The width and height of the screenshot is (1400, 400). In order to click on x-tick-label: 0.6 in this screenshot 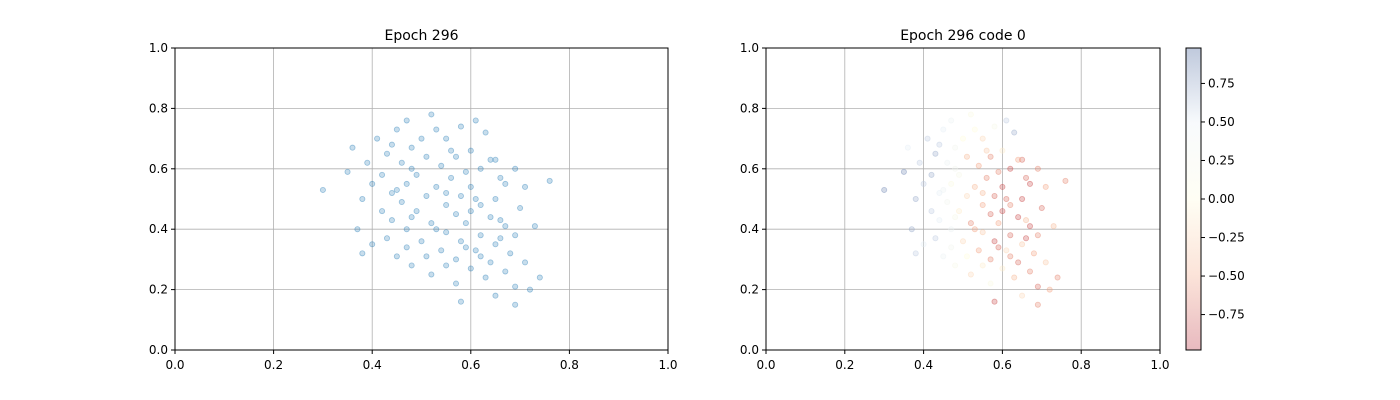, I will do `click(470, 365)`.